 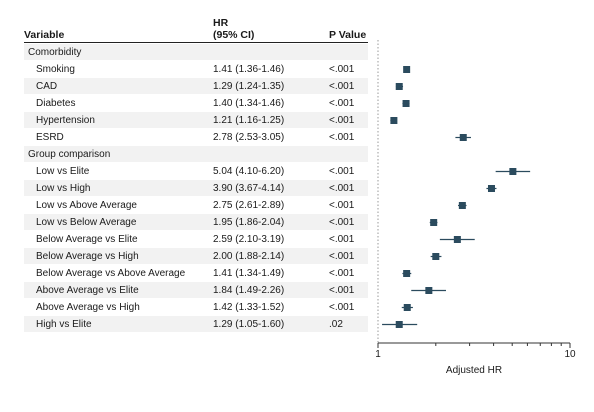 I want to click on hr-ci-value: 1.42 (1.33-1.52), so click(x=249, y=307).